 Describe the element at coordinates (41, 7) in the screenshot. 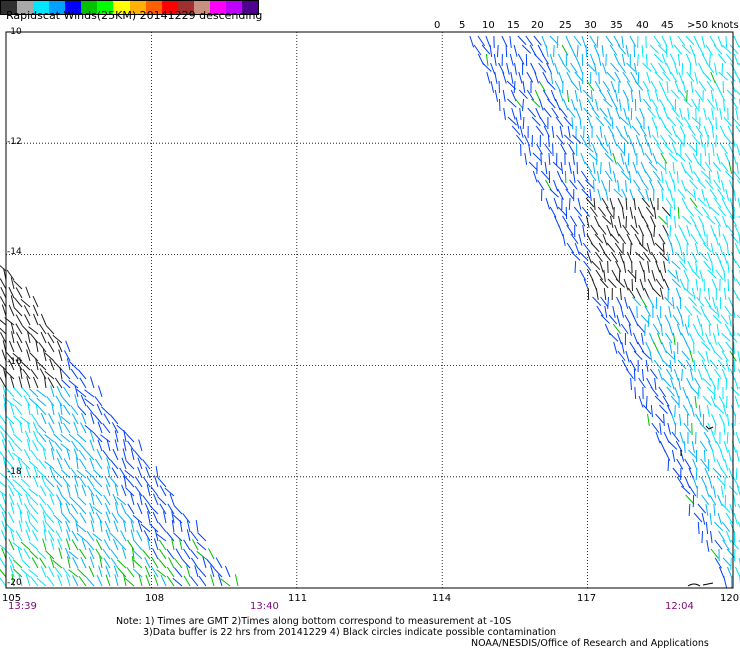

I see `legend-color-swatch` at that location.